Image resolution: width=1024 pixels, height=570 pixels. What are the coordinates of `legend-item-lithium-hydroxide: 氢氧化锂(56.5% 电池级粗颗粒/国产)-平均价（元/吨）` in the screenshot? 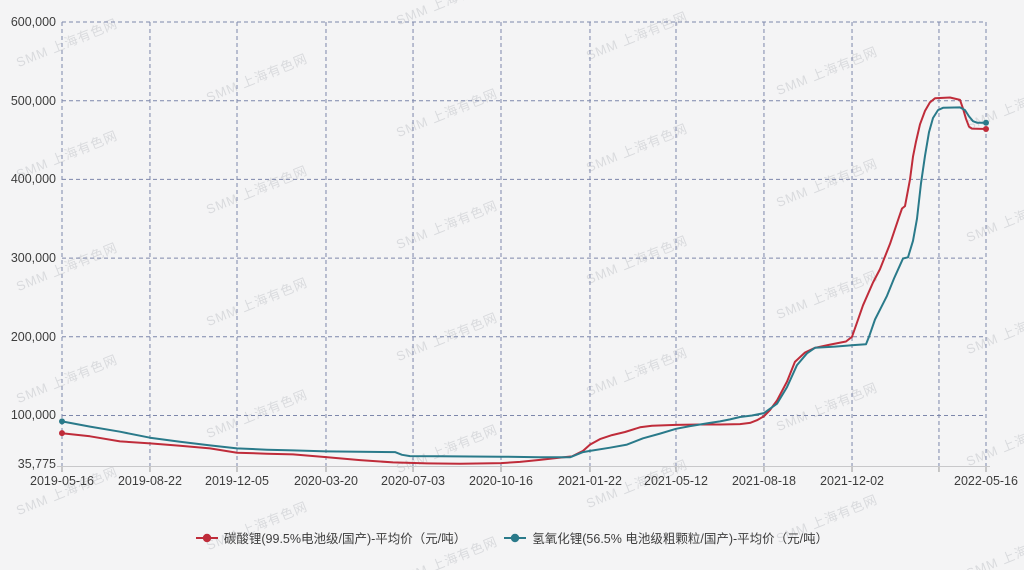 It's located at (666, 537).